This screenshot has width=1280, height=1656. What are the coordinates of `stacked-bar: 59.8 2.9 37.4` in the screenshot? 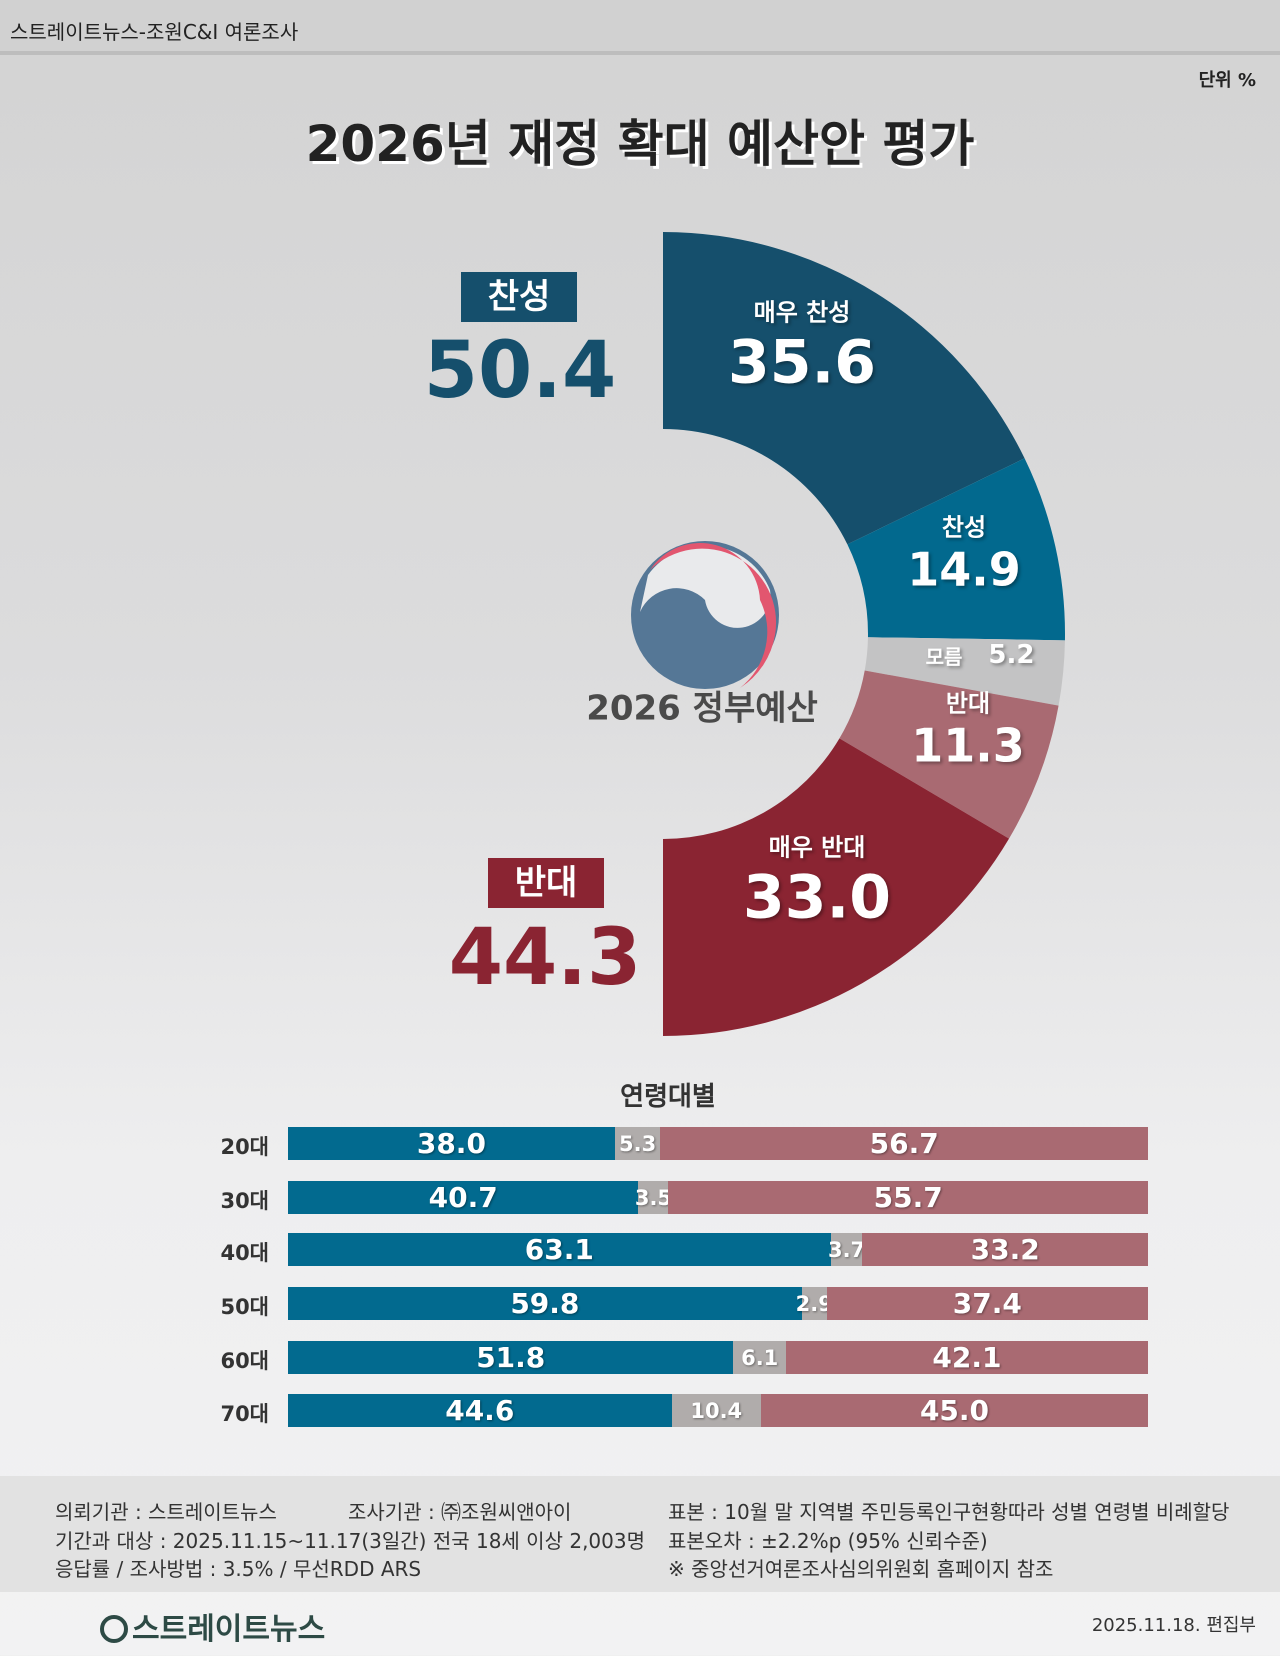 It's located at (718, 1303).